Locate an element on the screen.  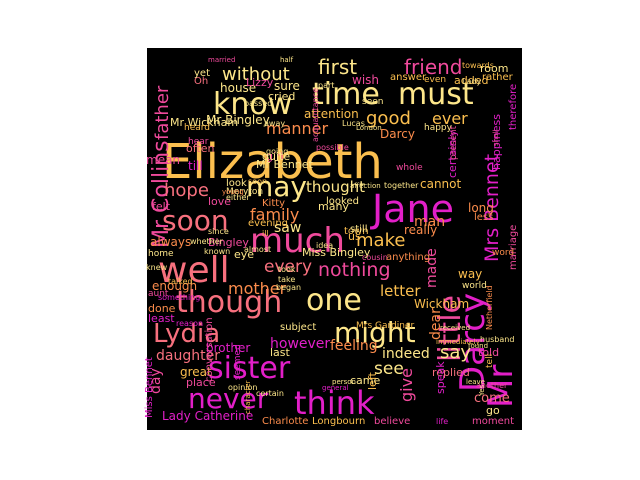
cloud-word: saw is located at coordinates (287, 228).